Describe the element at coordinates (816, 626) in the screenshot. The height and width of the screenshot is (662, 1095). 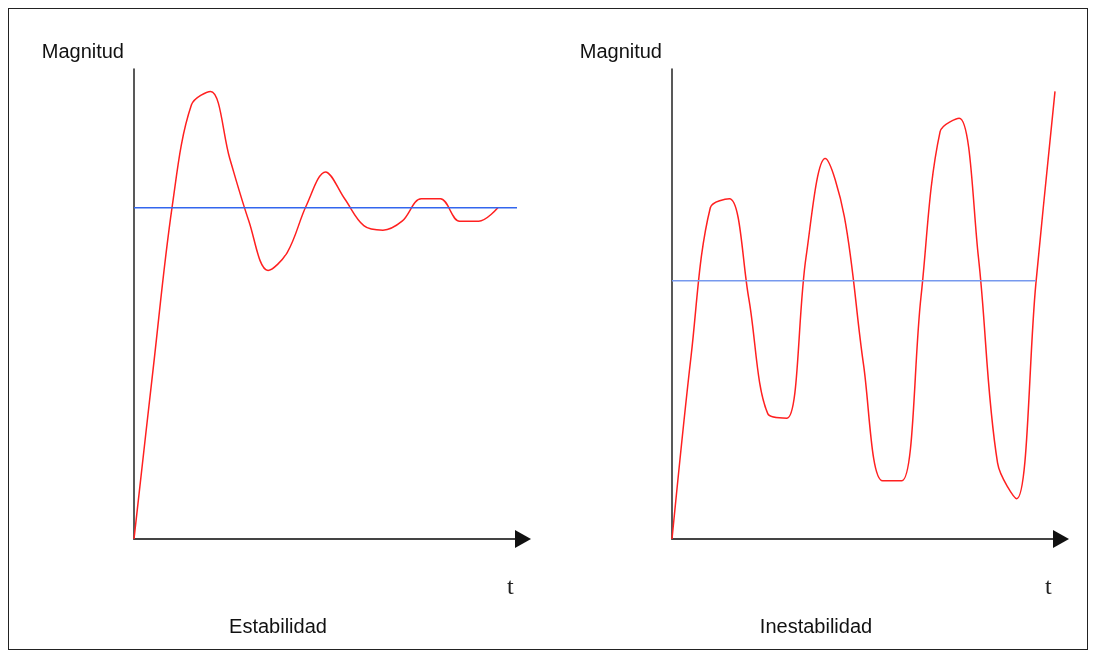
I see `text: Inestabilidad` at that location.